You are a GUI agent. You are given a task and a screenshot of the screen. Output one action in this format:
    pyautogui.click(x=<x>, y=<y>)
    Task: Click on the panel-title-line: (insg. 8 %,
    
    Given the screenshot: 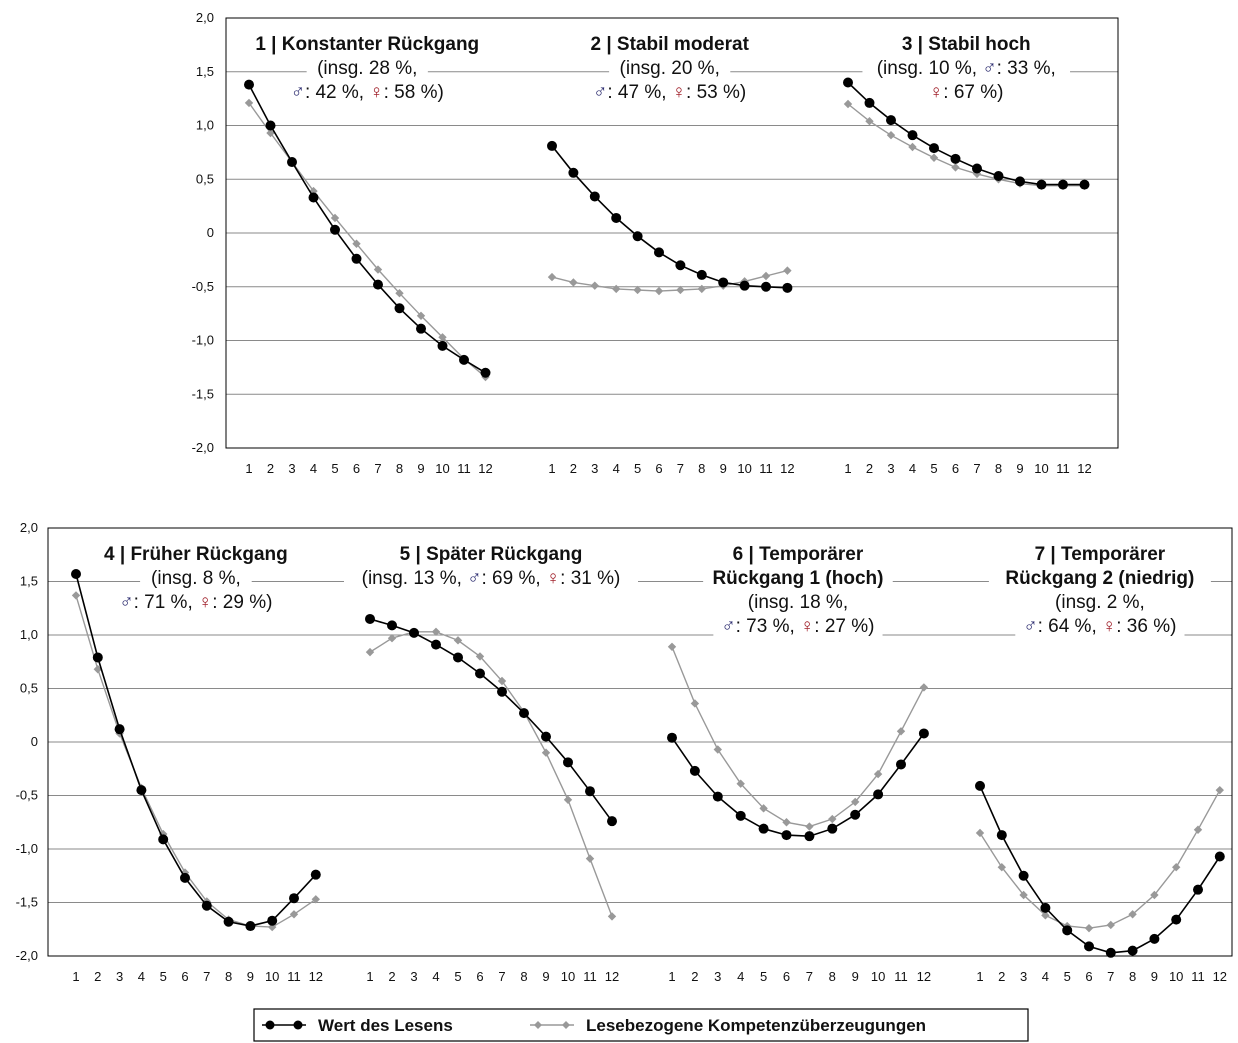 What is the action you would take?
    pyautogui.click(x=196, y=578)
    